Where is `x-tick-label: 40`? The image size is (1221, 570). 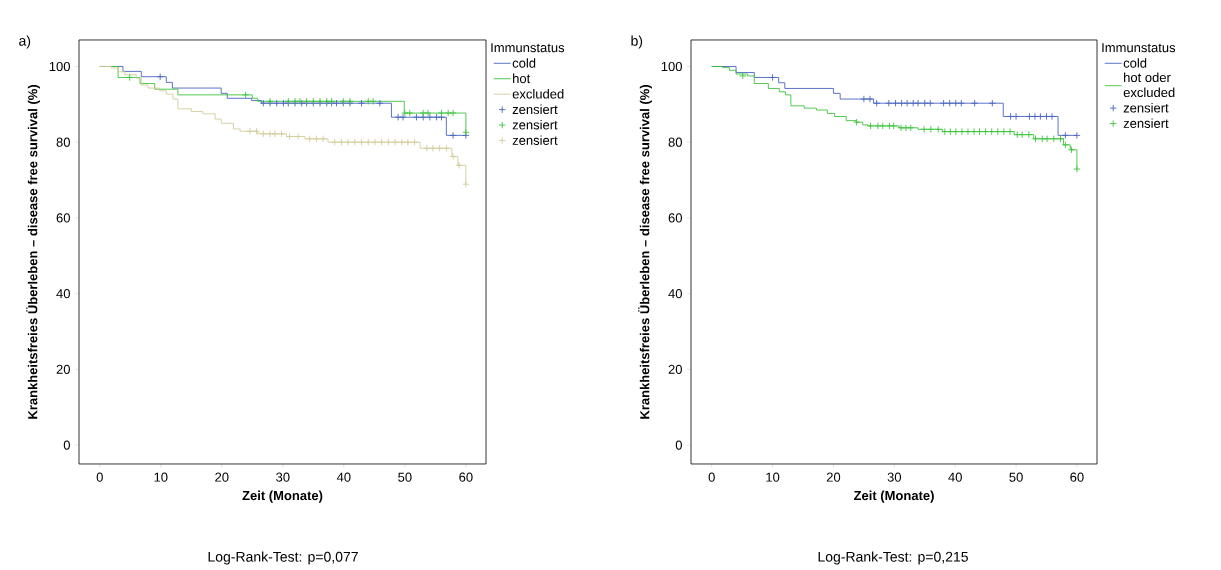 x-tick-label: 40 is located at coordinates (955, 477).